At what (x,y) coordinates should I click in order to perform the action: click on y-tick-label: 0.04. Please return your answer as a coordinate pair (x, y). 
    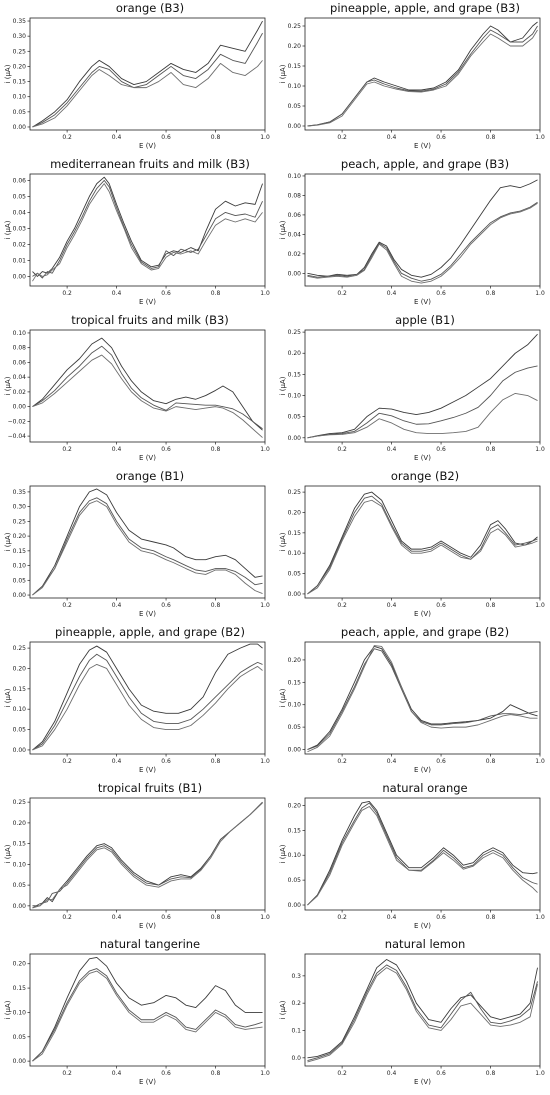
    Looking at the image, I should click on (295, 234).